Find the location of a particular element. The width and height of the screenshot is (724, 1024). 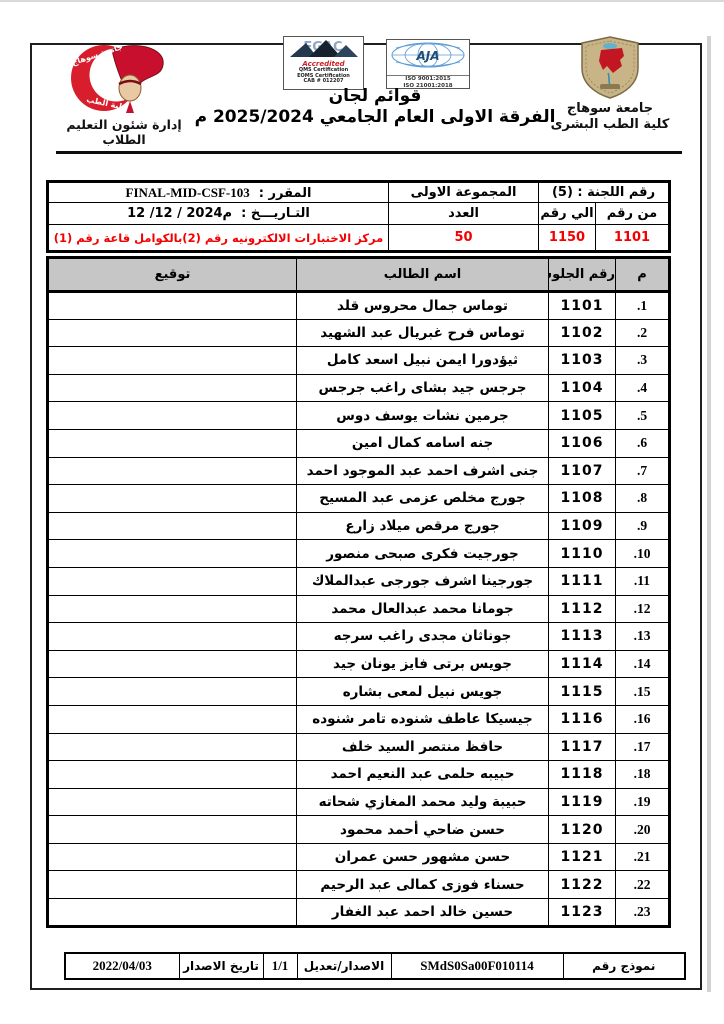

student-seat-number: 1106 is located at coordinates (582, 443).